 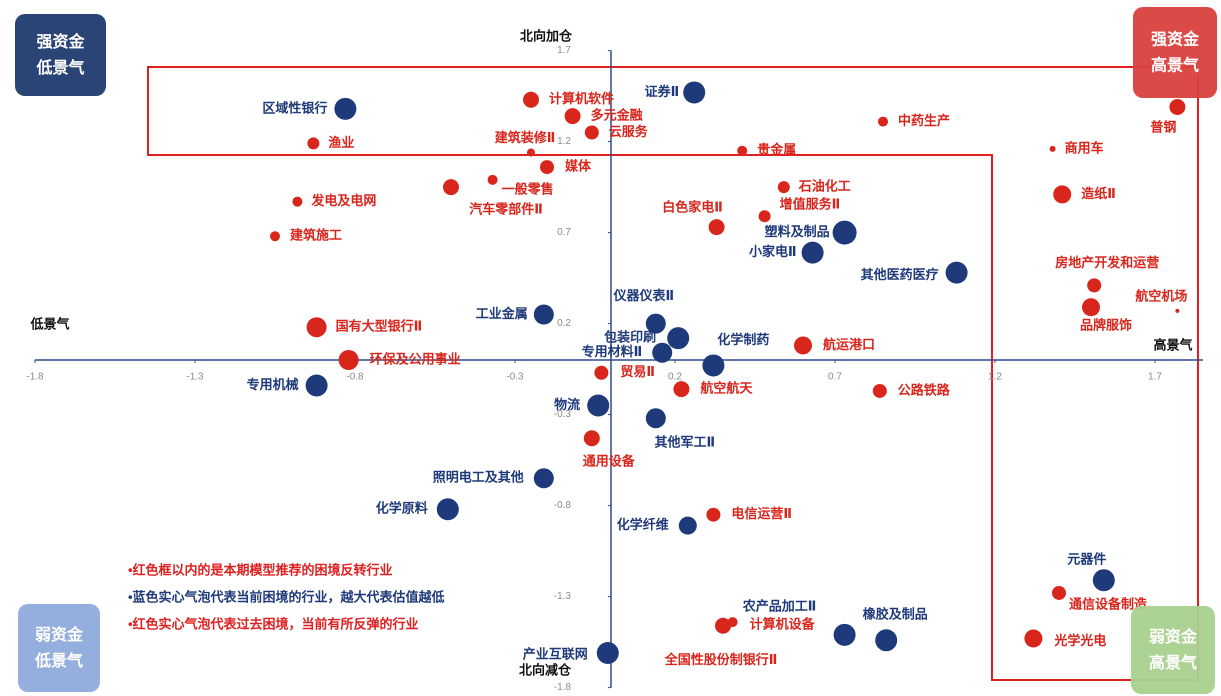 What do you see at coordinates (478, 477) in the screenshot?
I see `bubble-label: 照明电工及其他` at bounding box center [478, 477].